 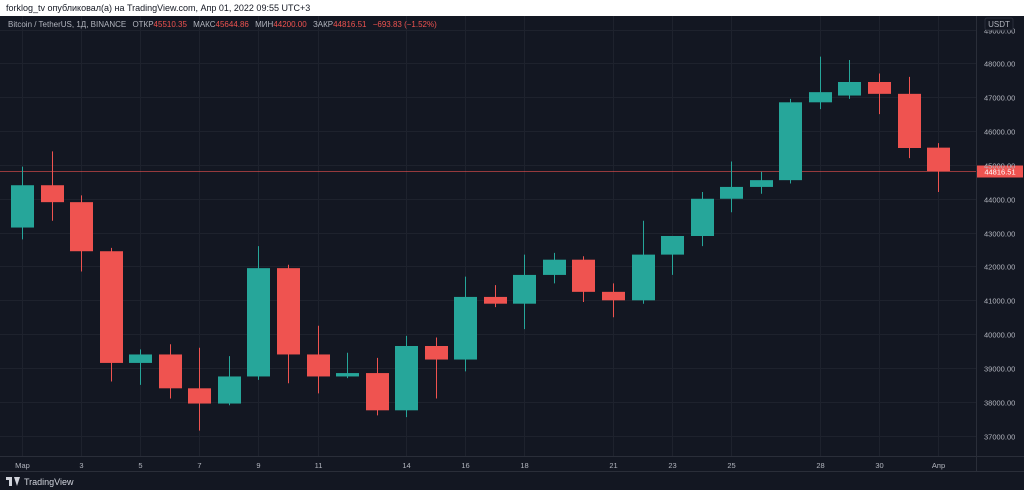 What do you see at coordinates (81, 465) in the screenshot?
I see `time-tick-label: 3` at bounding box center [81, 465].